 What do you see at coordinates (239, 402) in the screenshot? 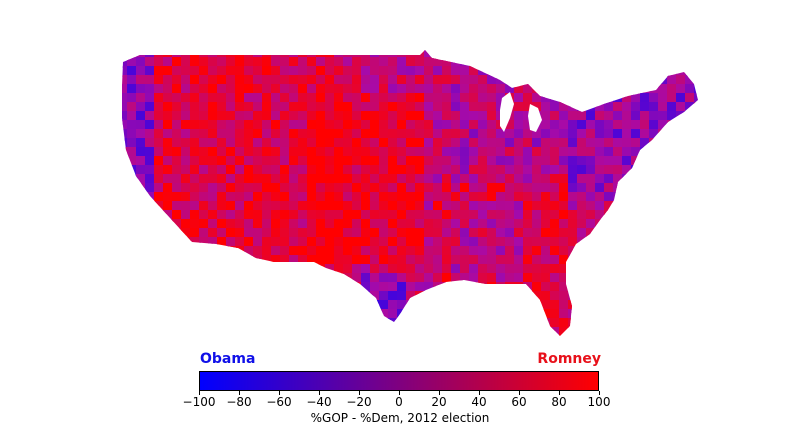
I see `colorbar-tick-label: −80` at bounding box center [239, 402].